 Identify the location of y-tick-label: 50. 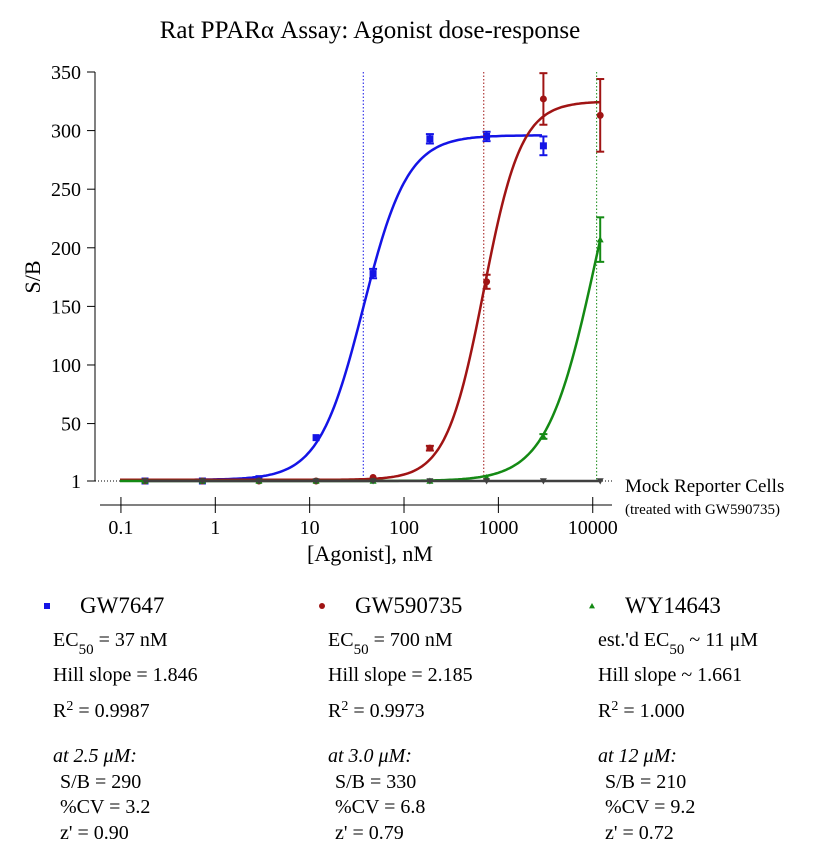
(71, 425).